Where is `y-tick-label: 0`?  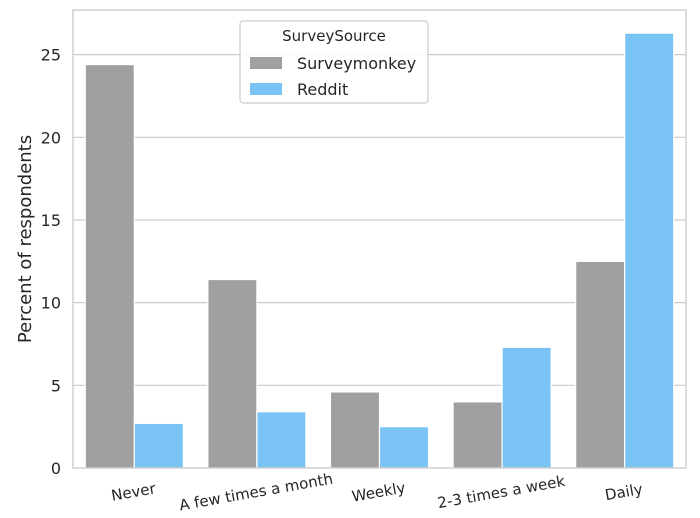 y-tick-label: 0 is located at coordinates (56, 468).